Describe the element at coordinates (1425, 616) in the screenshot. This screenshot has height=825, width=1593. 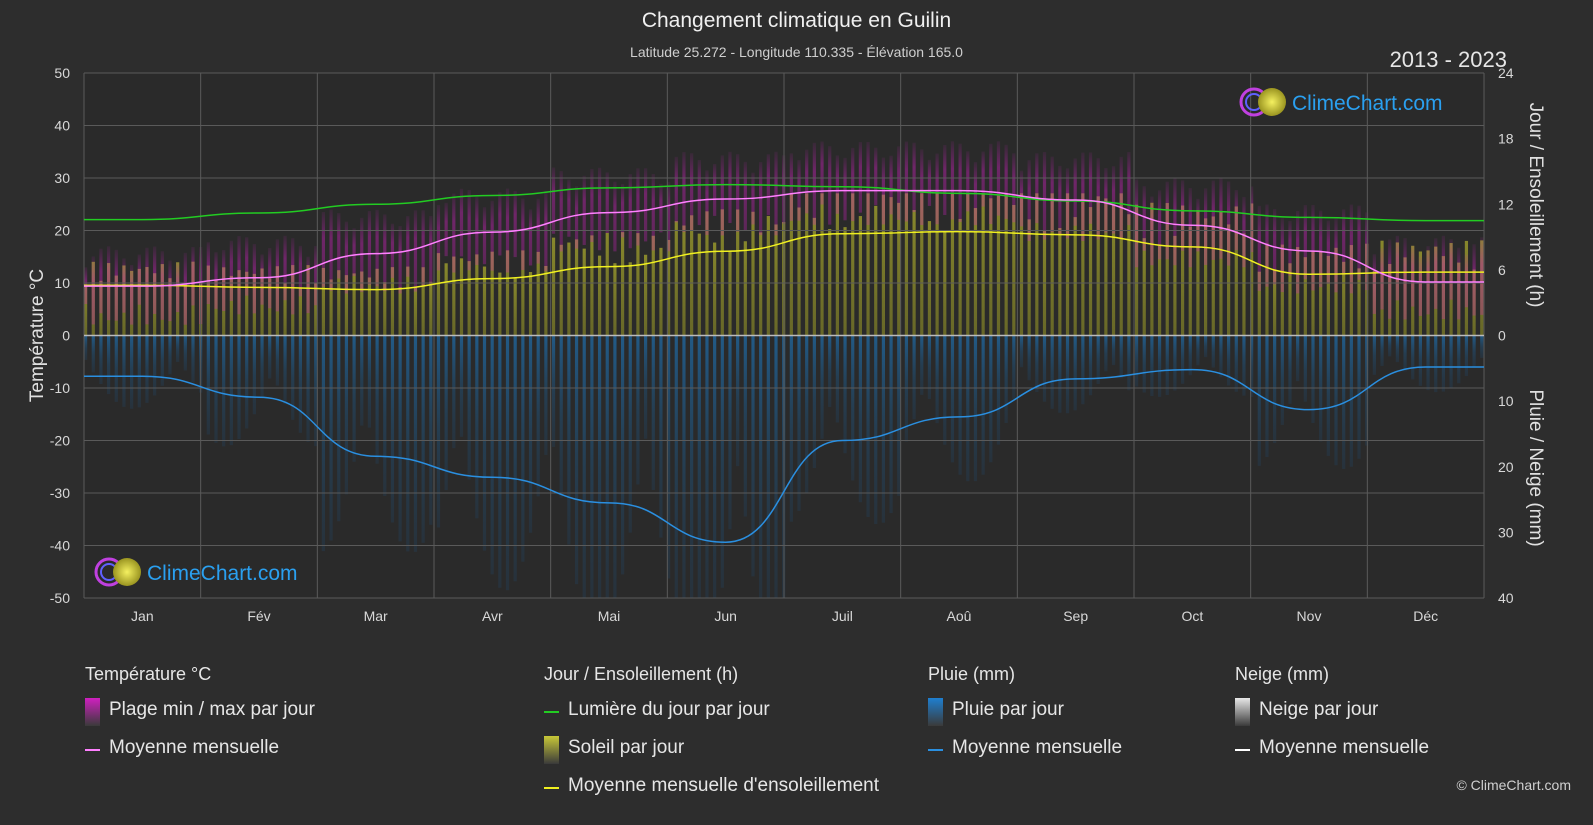
I see `x-tick-label: Déc` at that location.